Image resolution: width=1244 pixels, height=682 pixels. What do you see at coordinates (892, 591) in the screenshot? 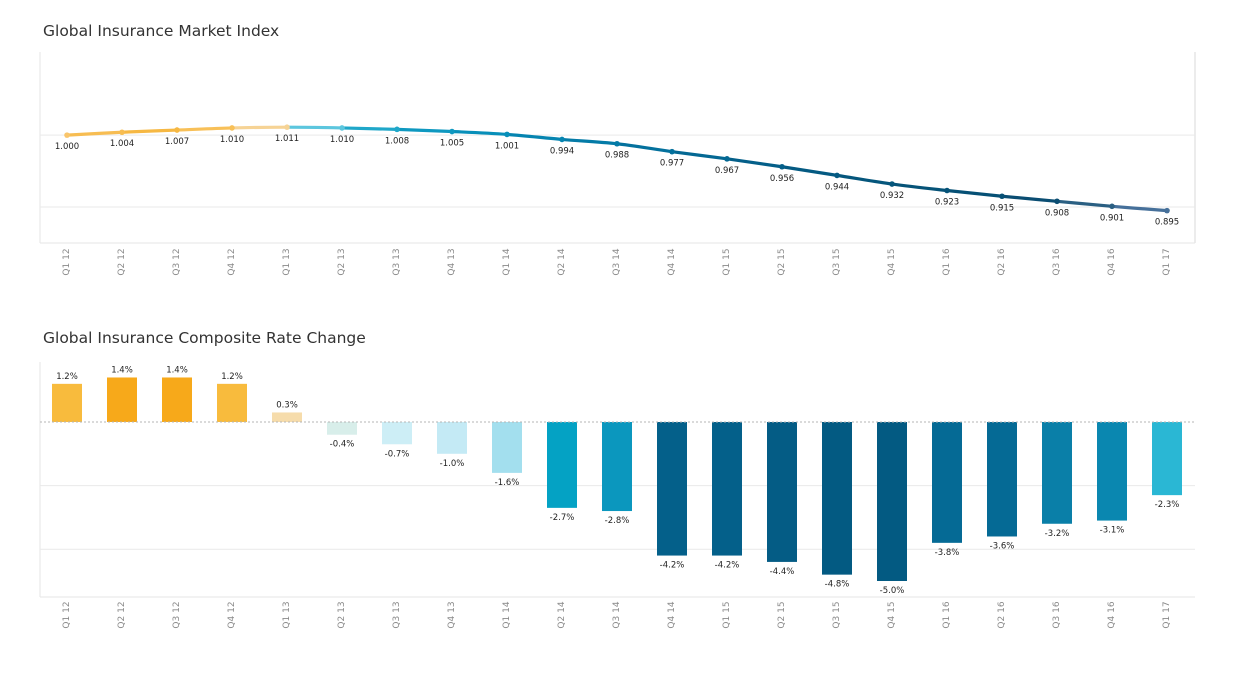
I see `bar-data-label: -5.0%` at bounding box center [892, 591].